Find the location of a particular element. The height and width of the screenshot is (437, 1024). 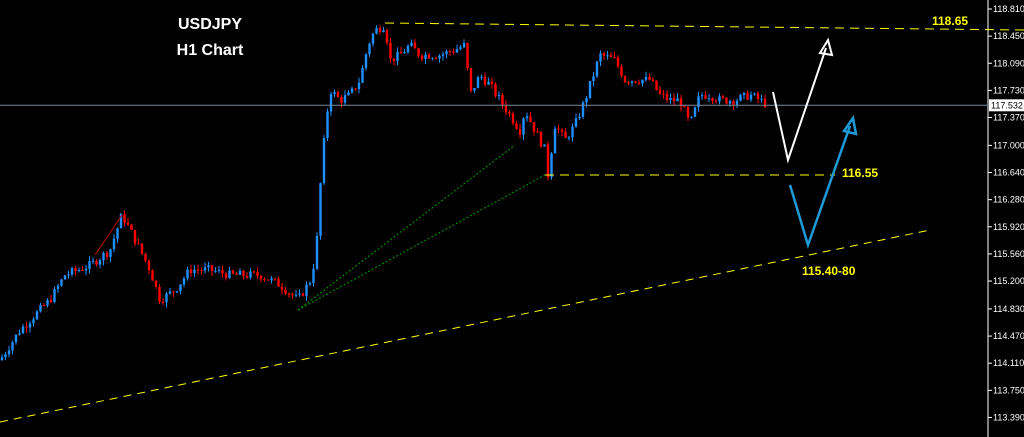

y-tick-label: 113.750 is located at coordinates (1008, 390).